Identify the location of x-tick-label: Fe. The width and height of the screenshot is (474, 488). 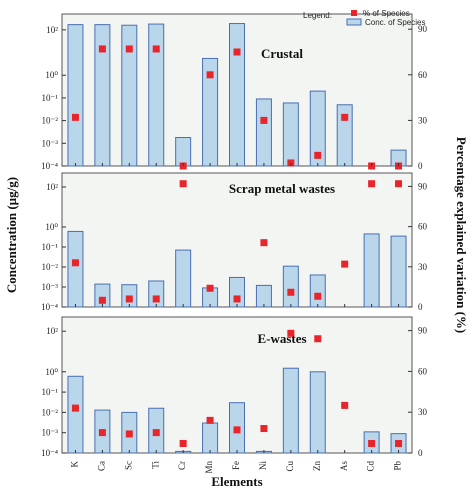
(236, 465).